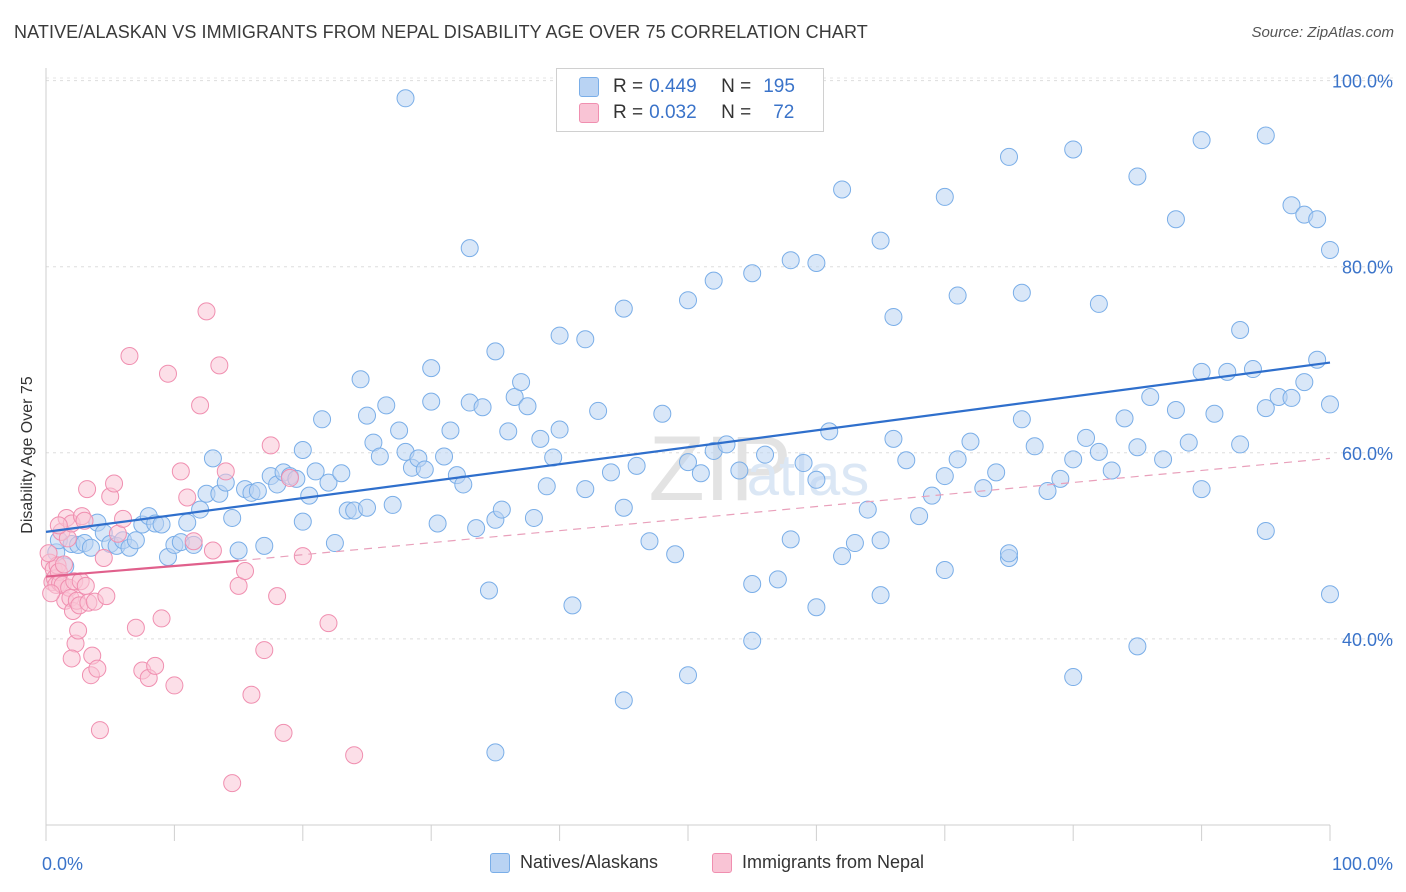 The image size is (1406, 892). Describe the element at coordinates (62, 864) in the screenshot. I see `x-tick-label: 0.0%` at that location.